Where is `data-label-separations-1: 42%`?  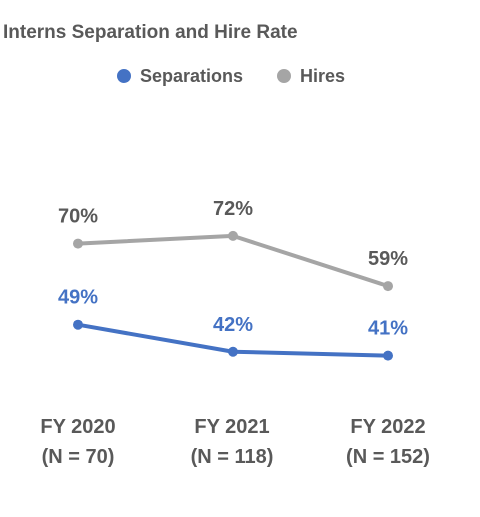 data-label-separations-1: 42% is located at coordinates (233, 325).